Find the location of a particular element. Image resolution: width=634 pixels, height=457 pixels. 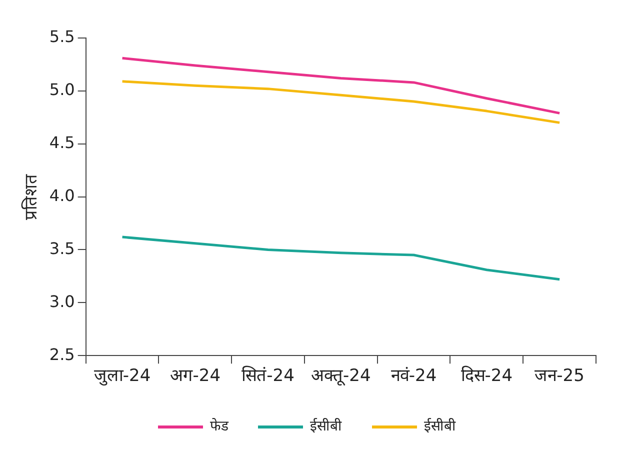

y-tick-label: 4.0 is located at coordinates (62, 195).